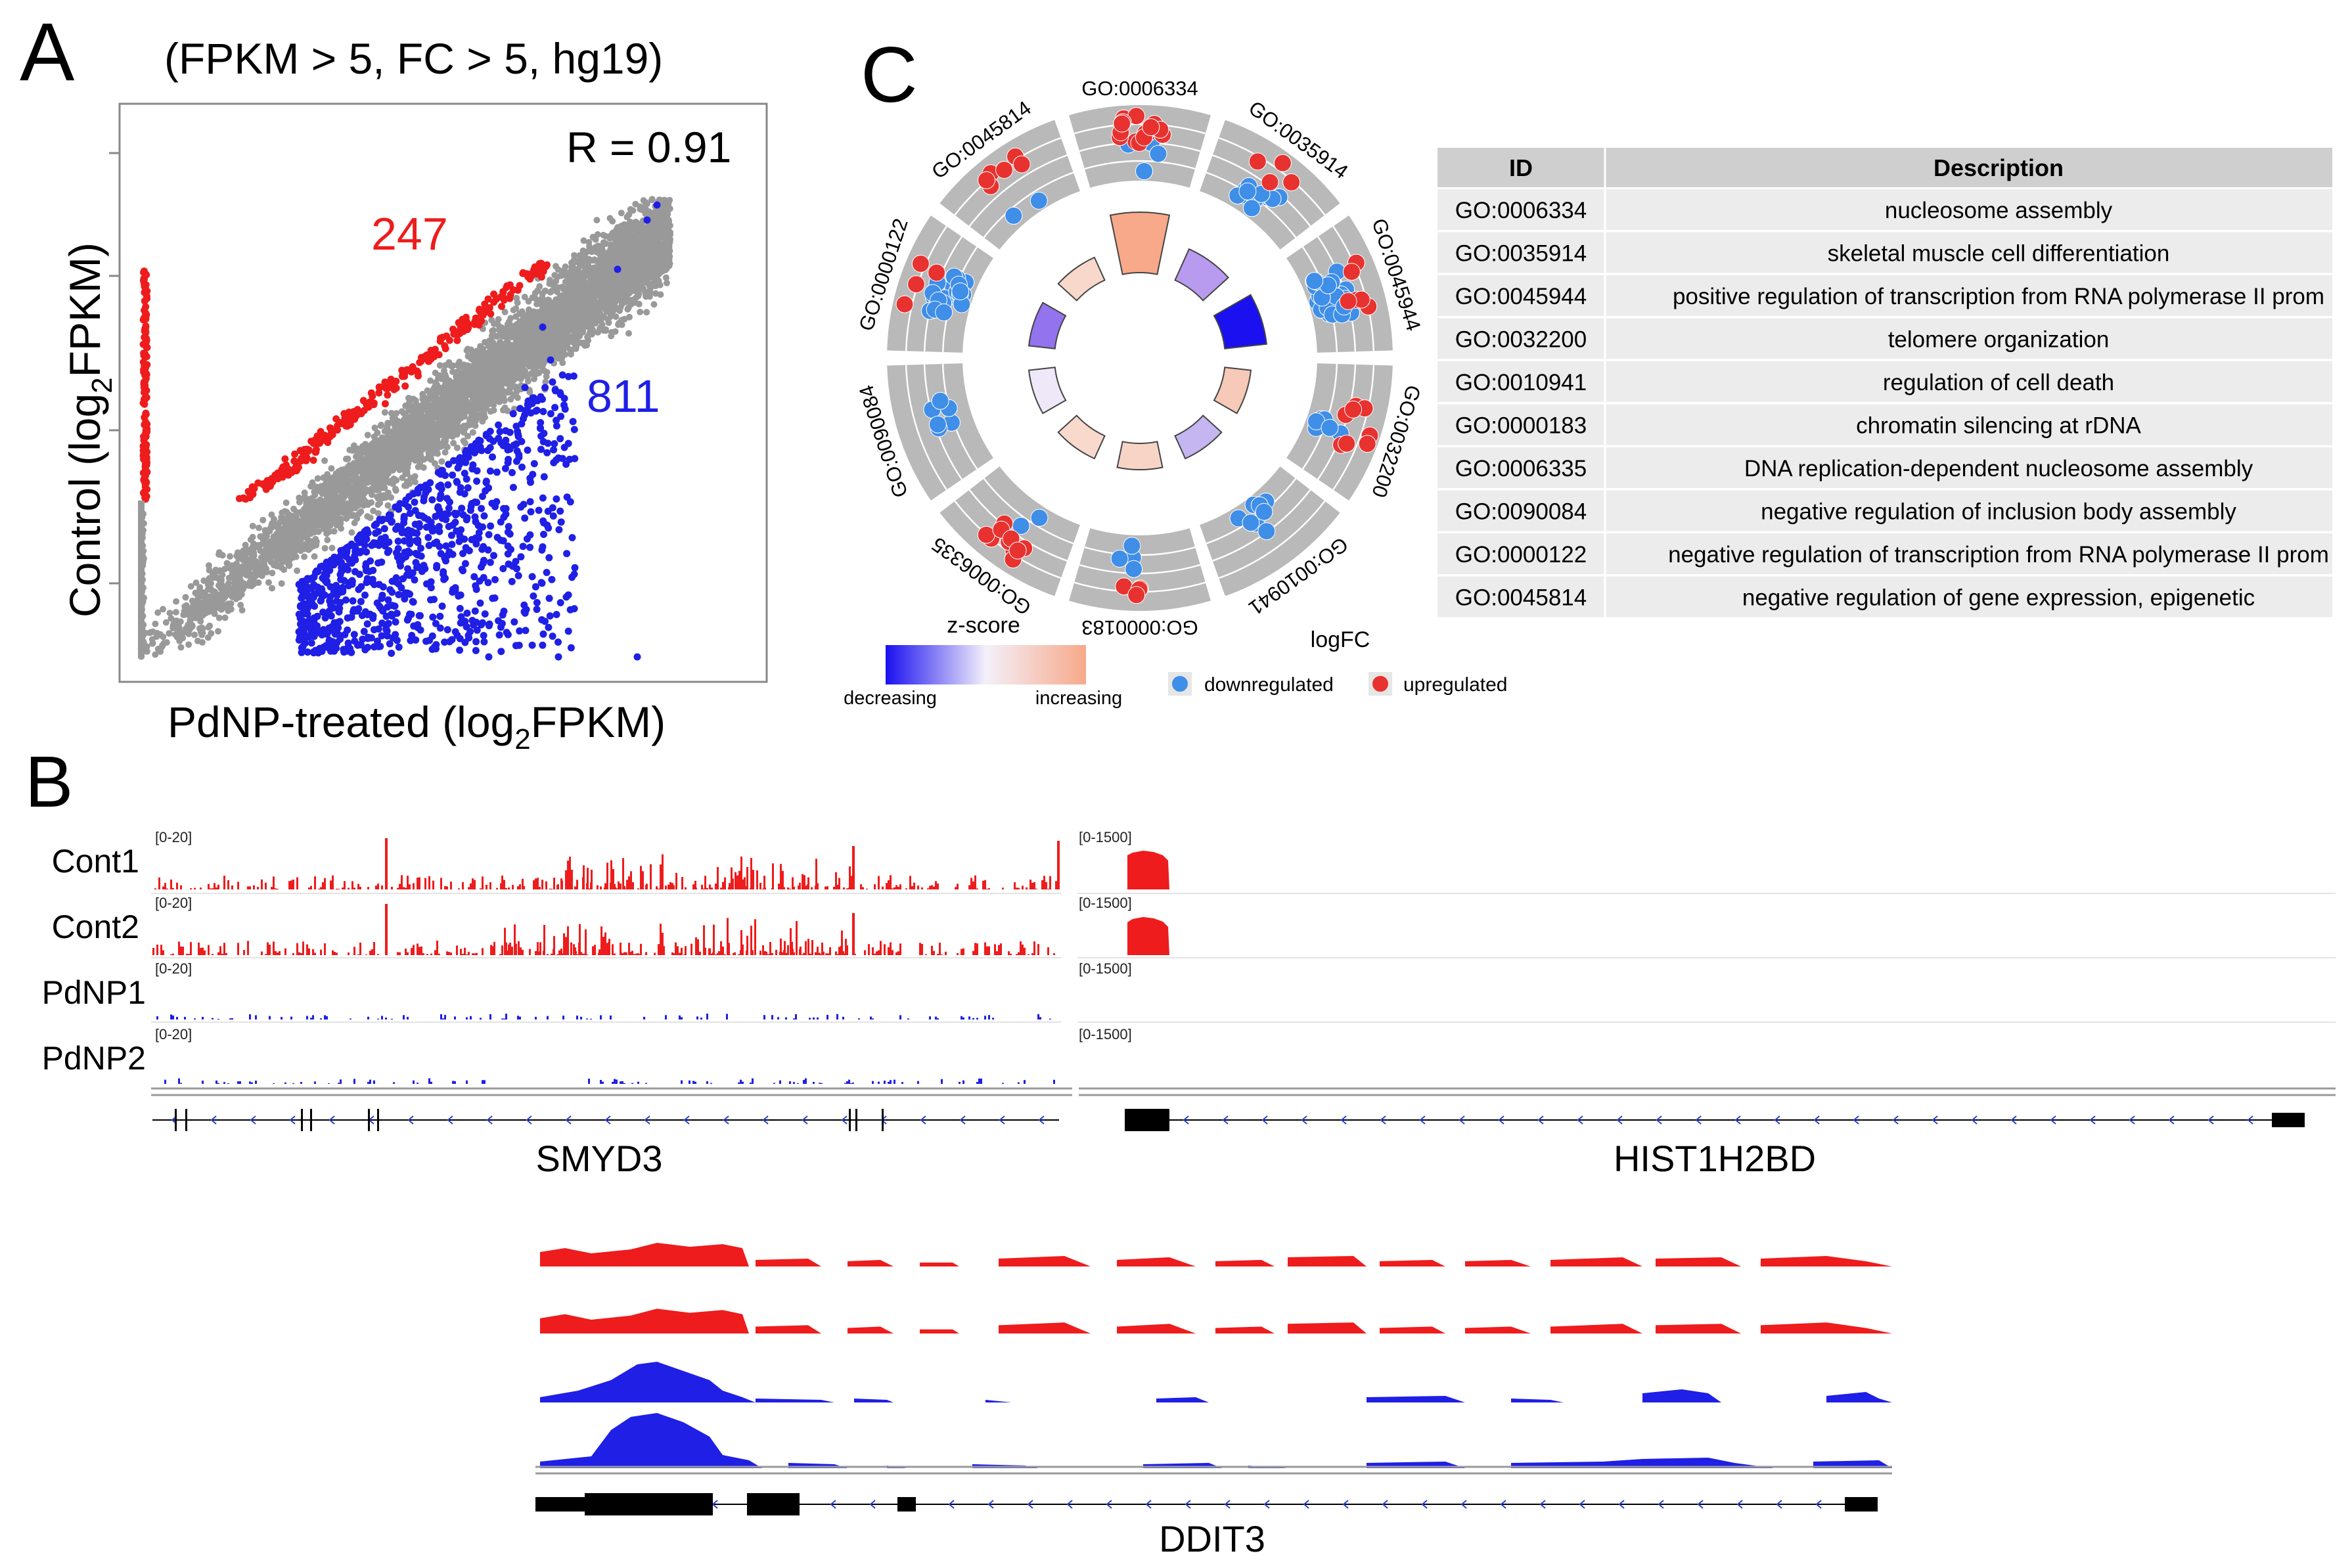  Describe the element at coordinates (47, 52) in the screenshot. I see `panel-a-letter: A` at that location.